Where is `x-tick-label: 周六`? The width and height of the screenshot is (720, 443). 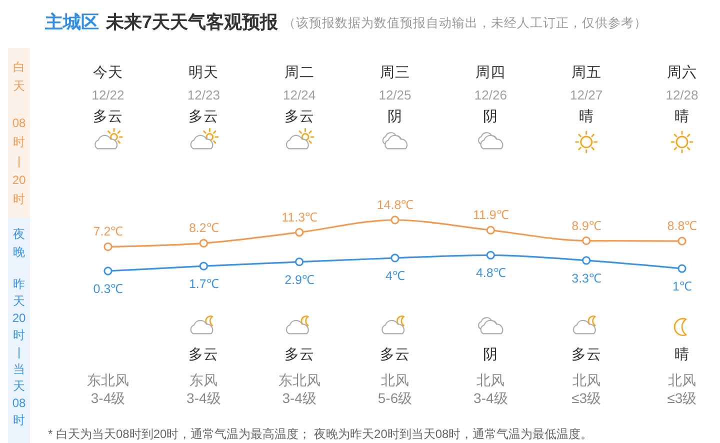 x-tick-label: 周六 is located at coordinates (682, 73).